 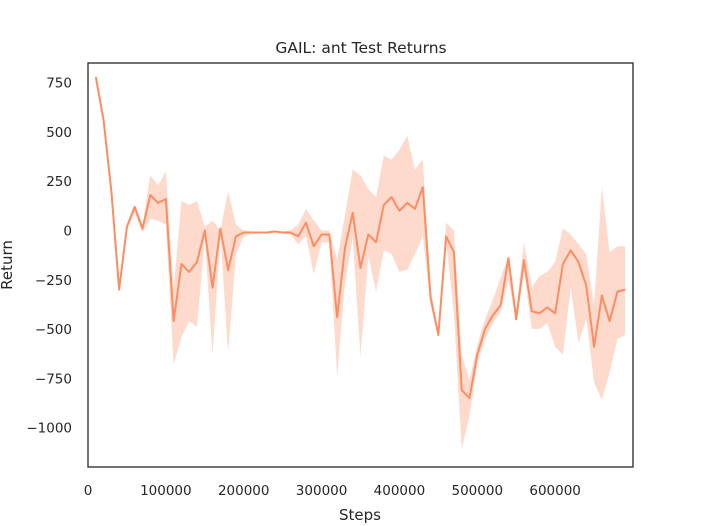 What do you see at coordinates (400, 491) in the screenshot?
I see `x-tick-label: 400000` at bounding box center [400, 491].